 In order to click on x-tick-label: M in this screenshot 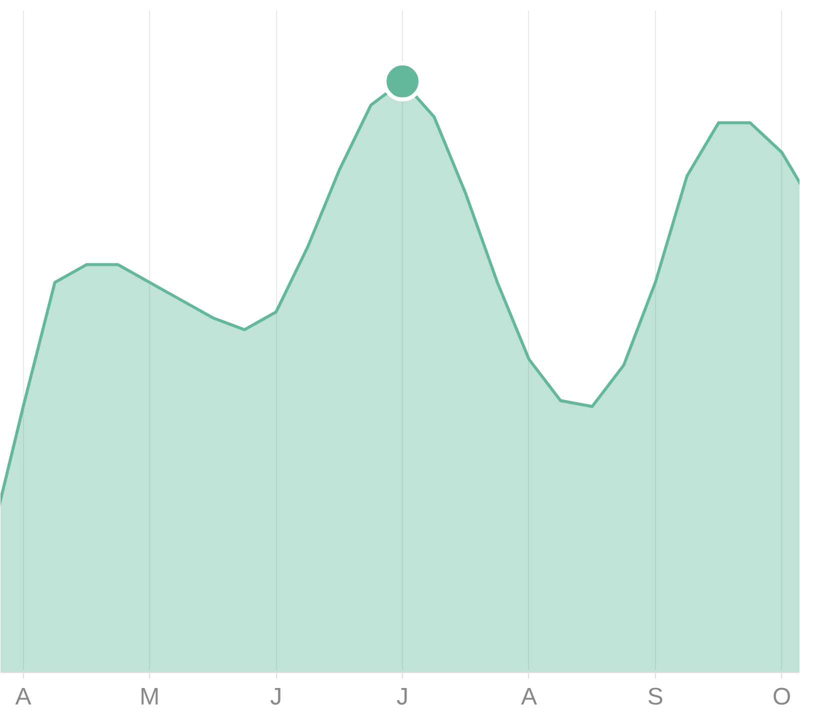, I will do `click(150, 697)`.